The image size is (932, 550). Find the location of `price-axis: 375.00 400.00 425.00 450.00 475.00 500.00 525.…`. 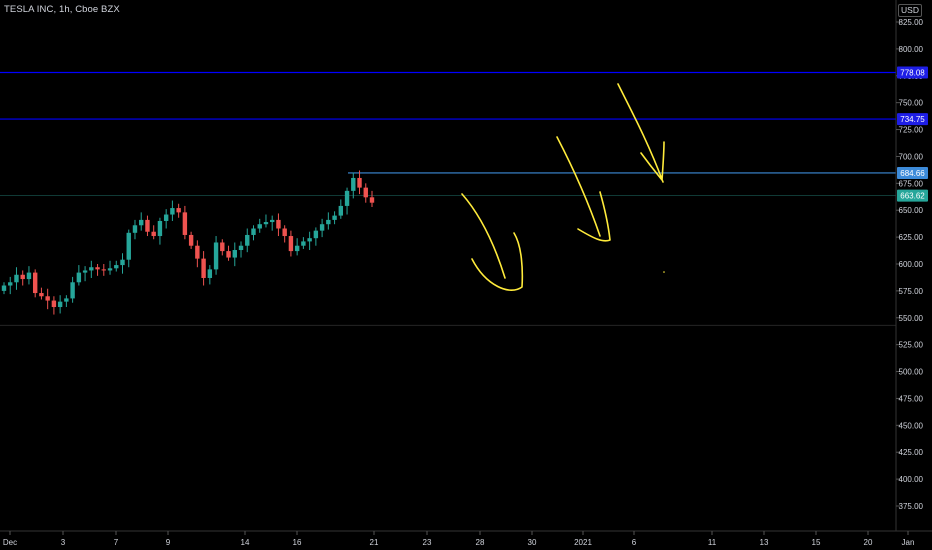

price-axis: 375.00 400.00 425.00 450.00 475.00 500.00 525.… is located at coordinates (910, 264).